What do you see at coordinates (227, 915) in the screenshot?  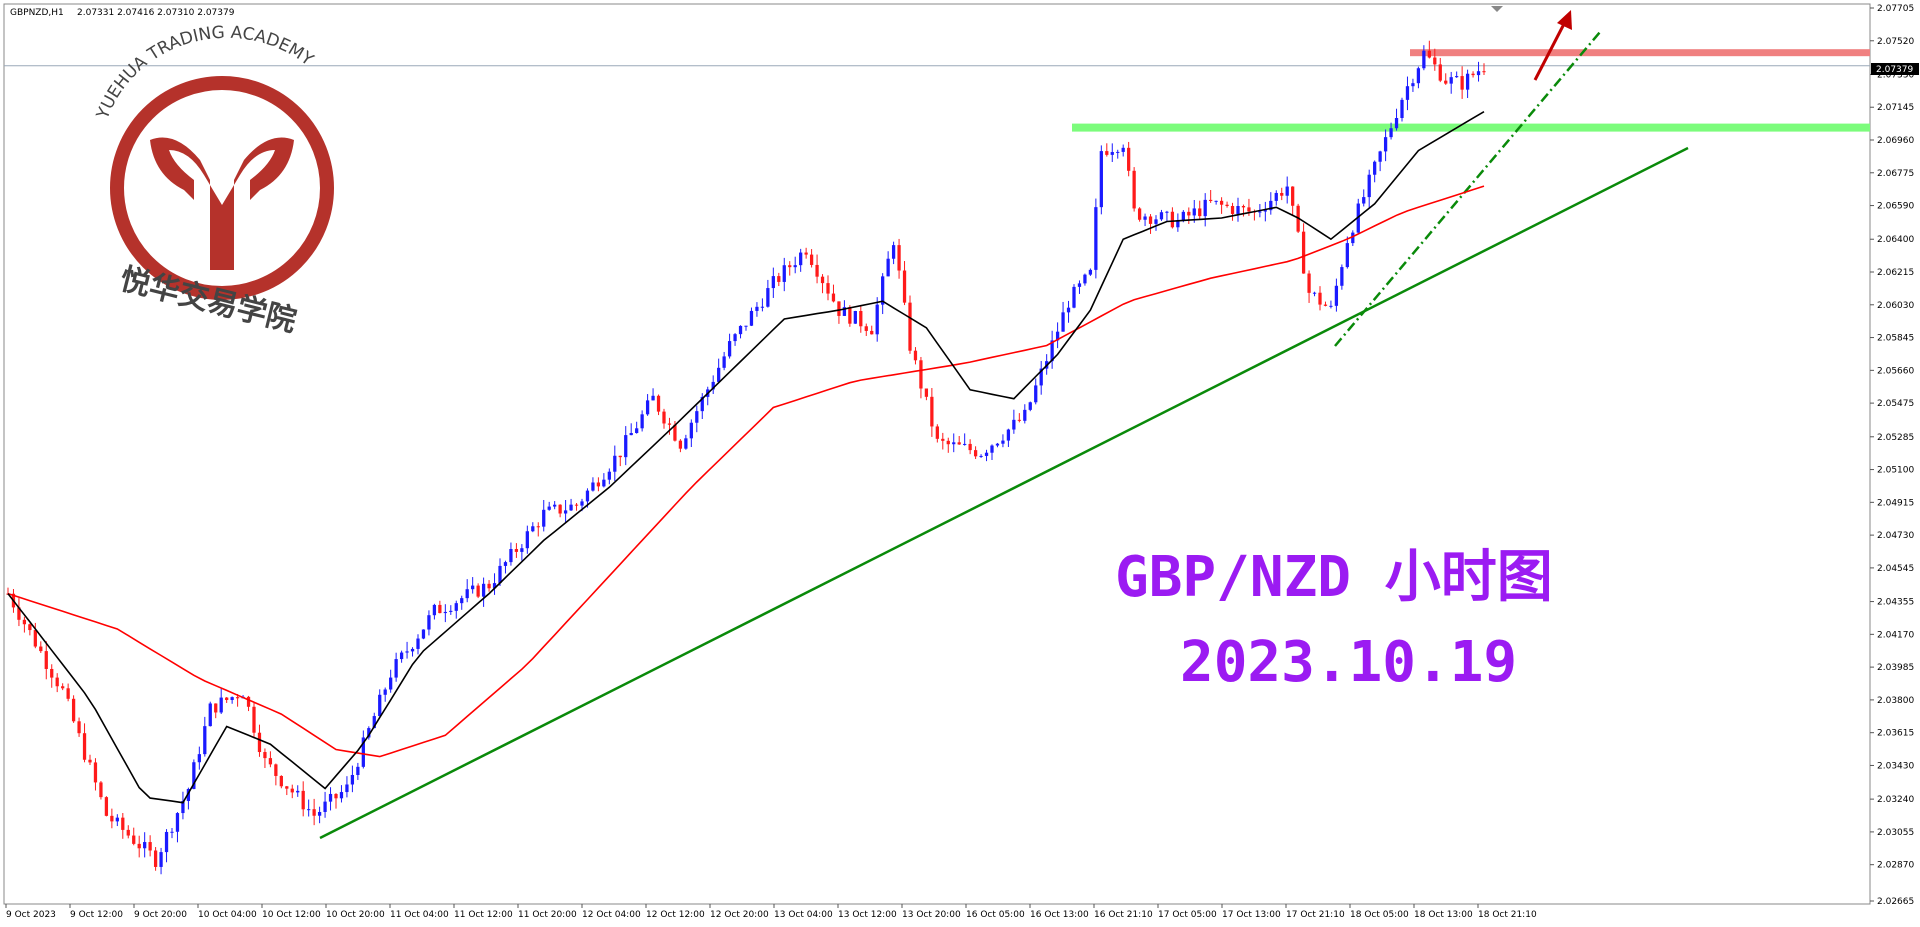 I see `x-tick-label: 10 Oct 04:00` at bounding box center [227, 915].